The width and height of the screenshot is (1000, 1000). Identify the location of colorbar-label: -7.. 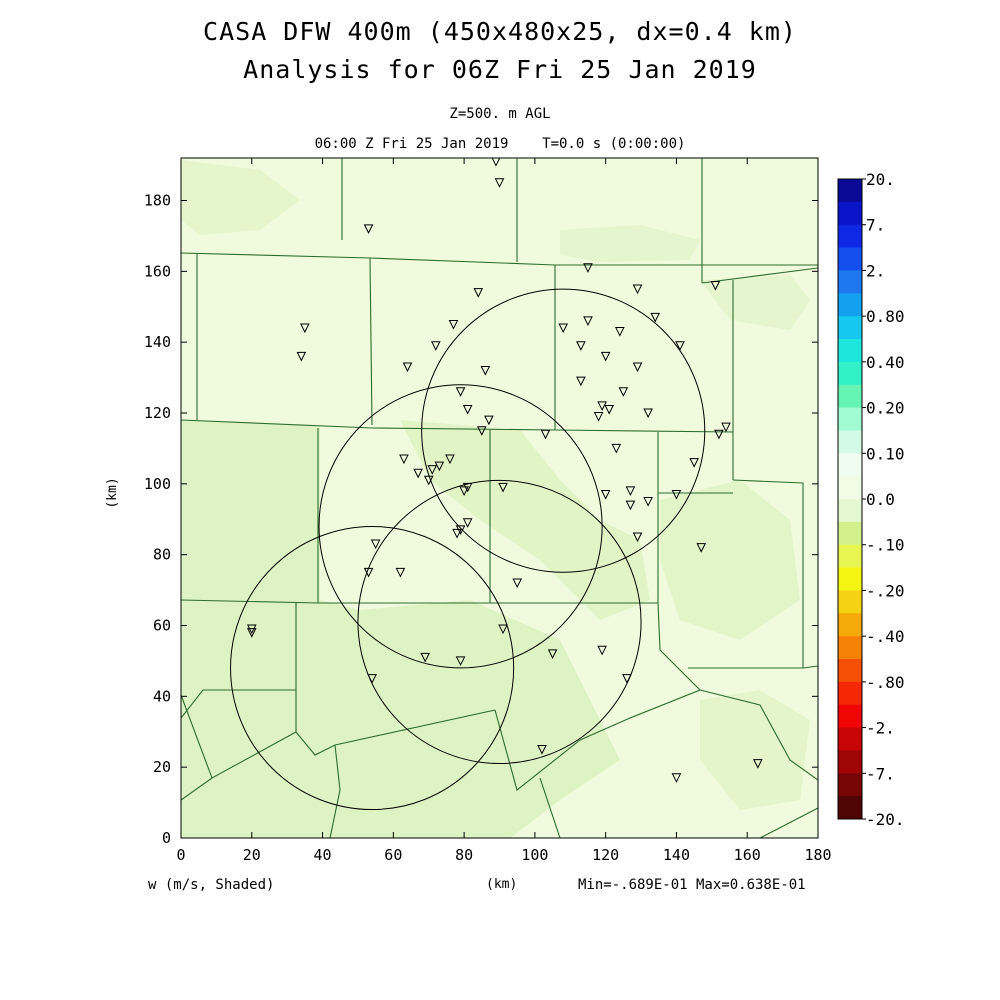
(880, 773).